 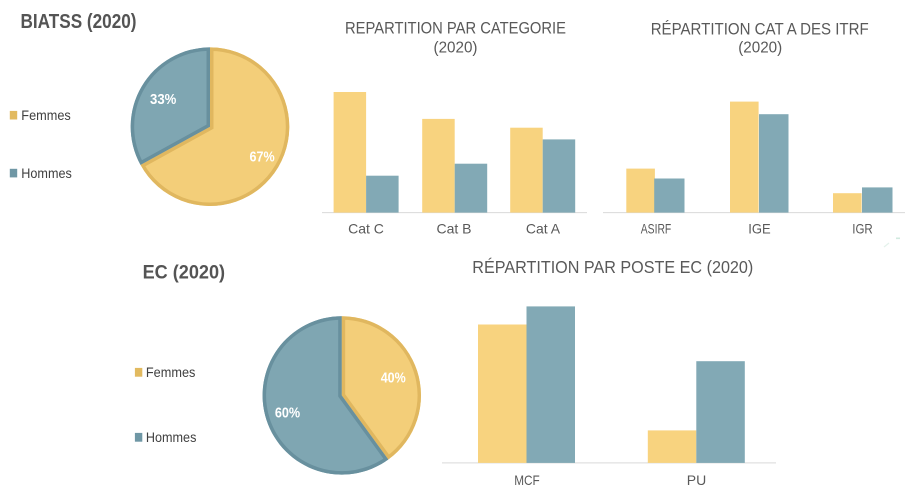 I want to click on svg-text: EC (2020), so click(x=184, y=272).